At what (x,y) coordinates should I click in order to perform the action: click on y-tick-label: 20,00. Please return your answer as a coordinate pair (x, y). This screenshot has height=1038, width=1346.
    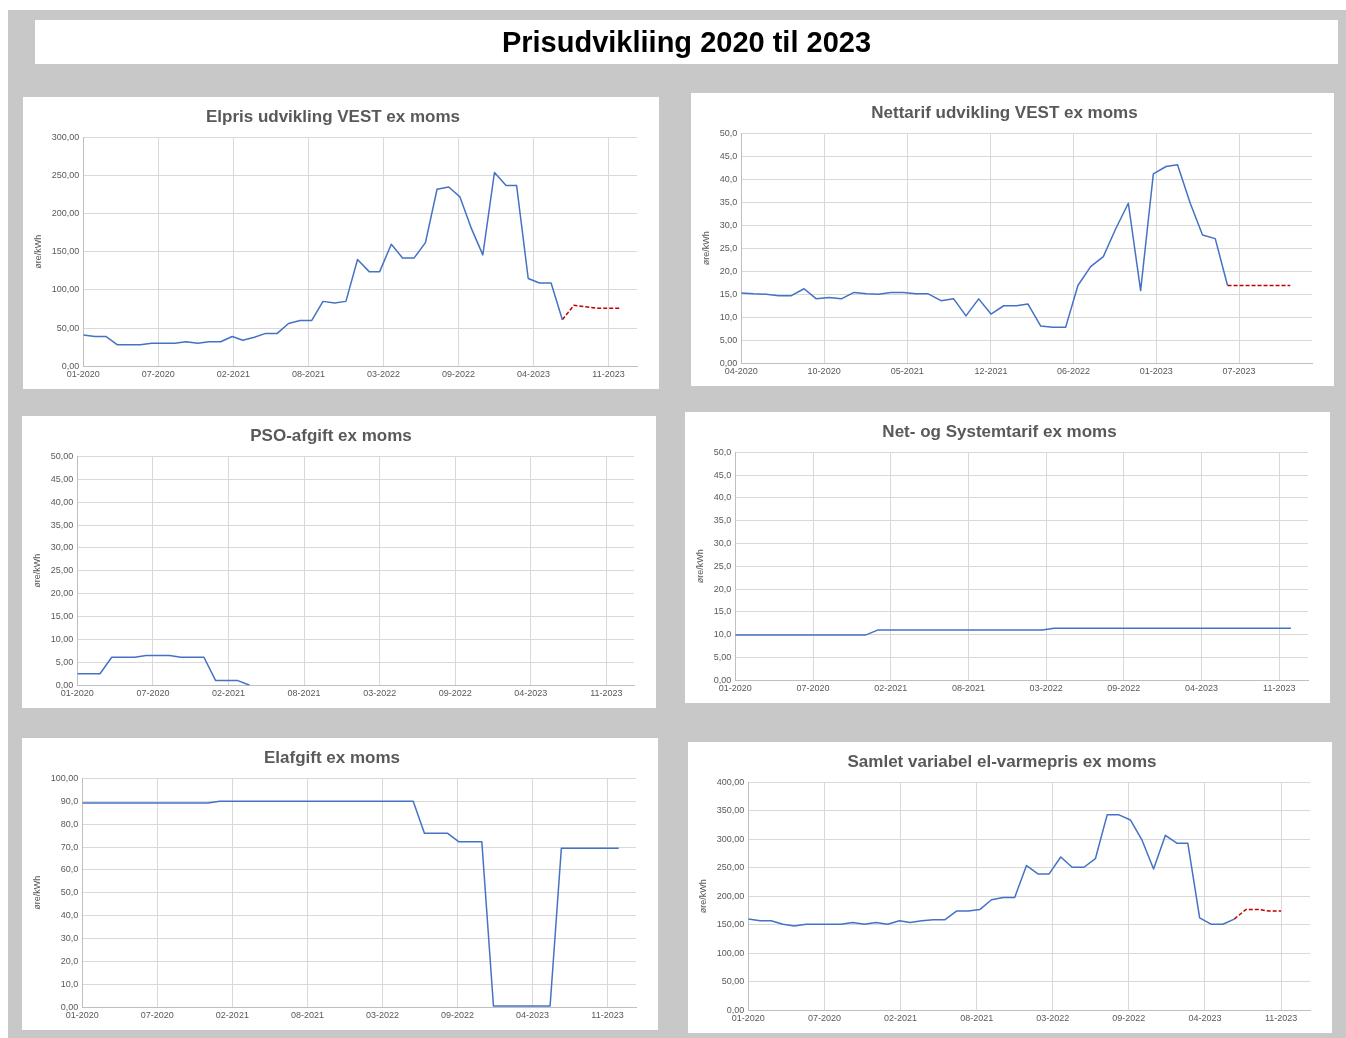
    Looking at the image, I should click on (62, 593).